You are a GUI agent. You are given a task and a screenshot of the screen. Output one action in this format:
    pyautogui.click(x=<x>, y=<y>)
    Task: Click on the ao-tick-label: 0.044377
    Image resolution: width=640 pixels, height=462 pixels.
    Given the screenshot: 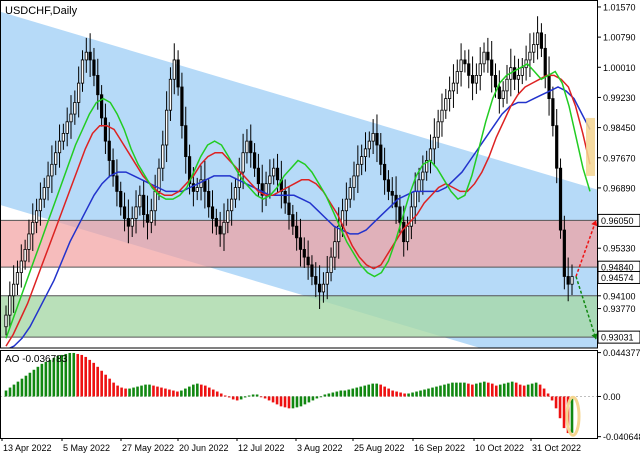 What is the action you would take?
    pyautogui.click(x=621, y=353)
    